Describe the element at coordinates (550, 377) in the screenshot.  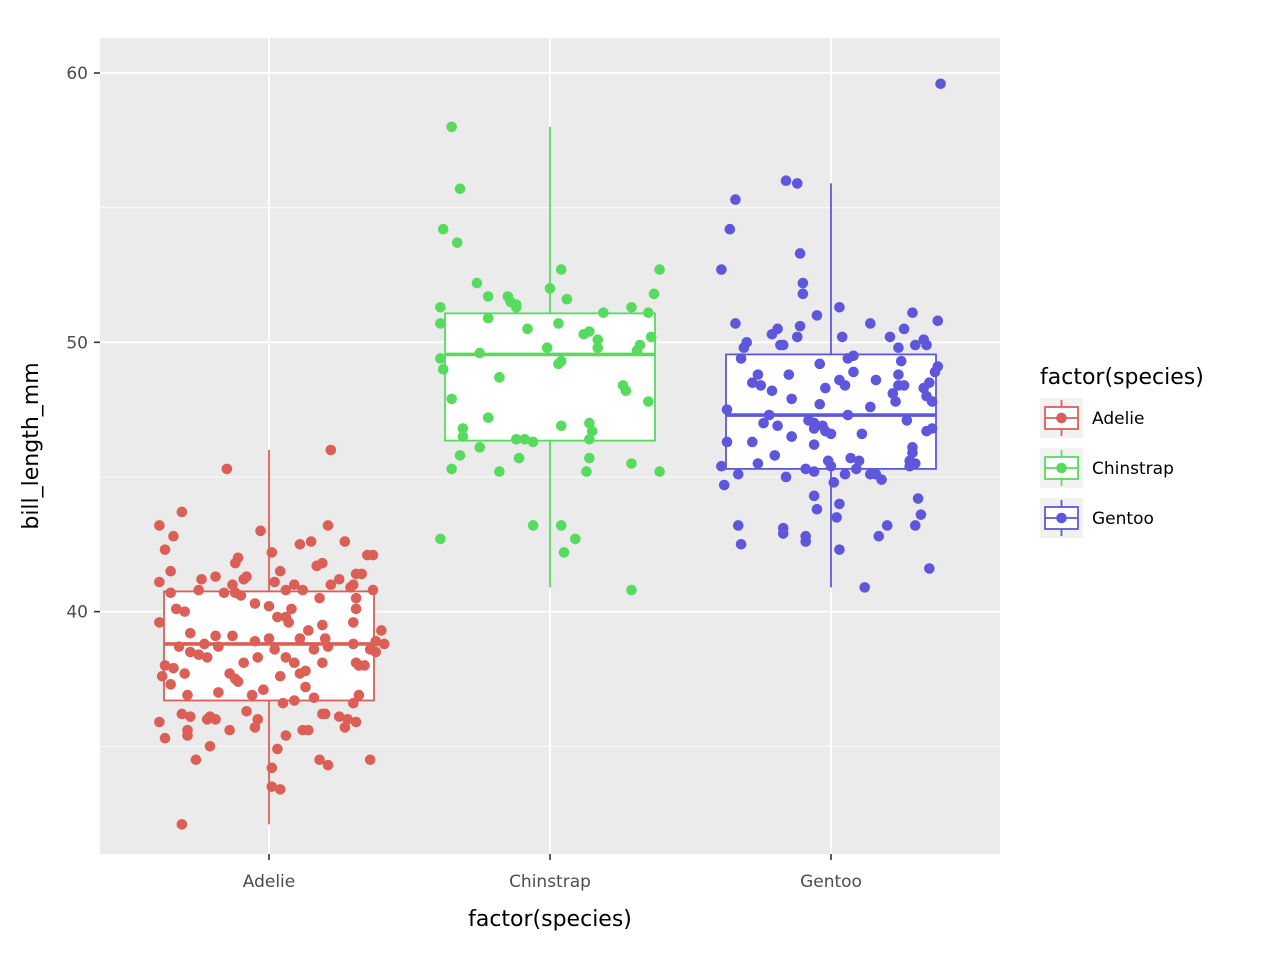
I see `box-body` at that location.